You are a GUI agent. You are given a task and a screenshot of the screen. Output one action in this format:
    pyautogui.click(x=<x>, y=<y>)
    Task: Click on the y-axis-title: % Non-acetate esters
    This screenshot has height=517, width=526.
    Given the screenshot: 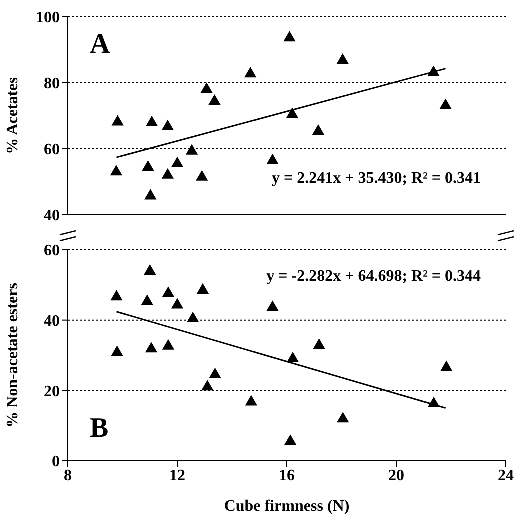 What is the action you would take?
    pyautogui.click(x=13, y=355)
    